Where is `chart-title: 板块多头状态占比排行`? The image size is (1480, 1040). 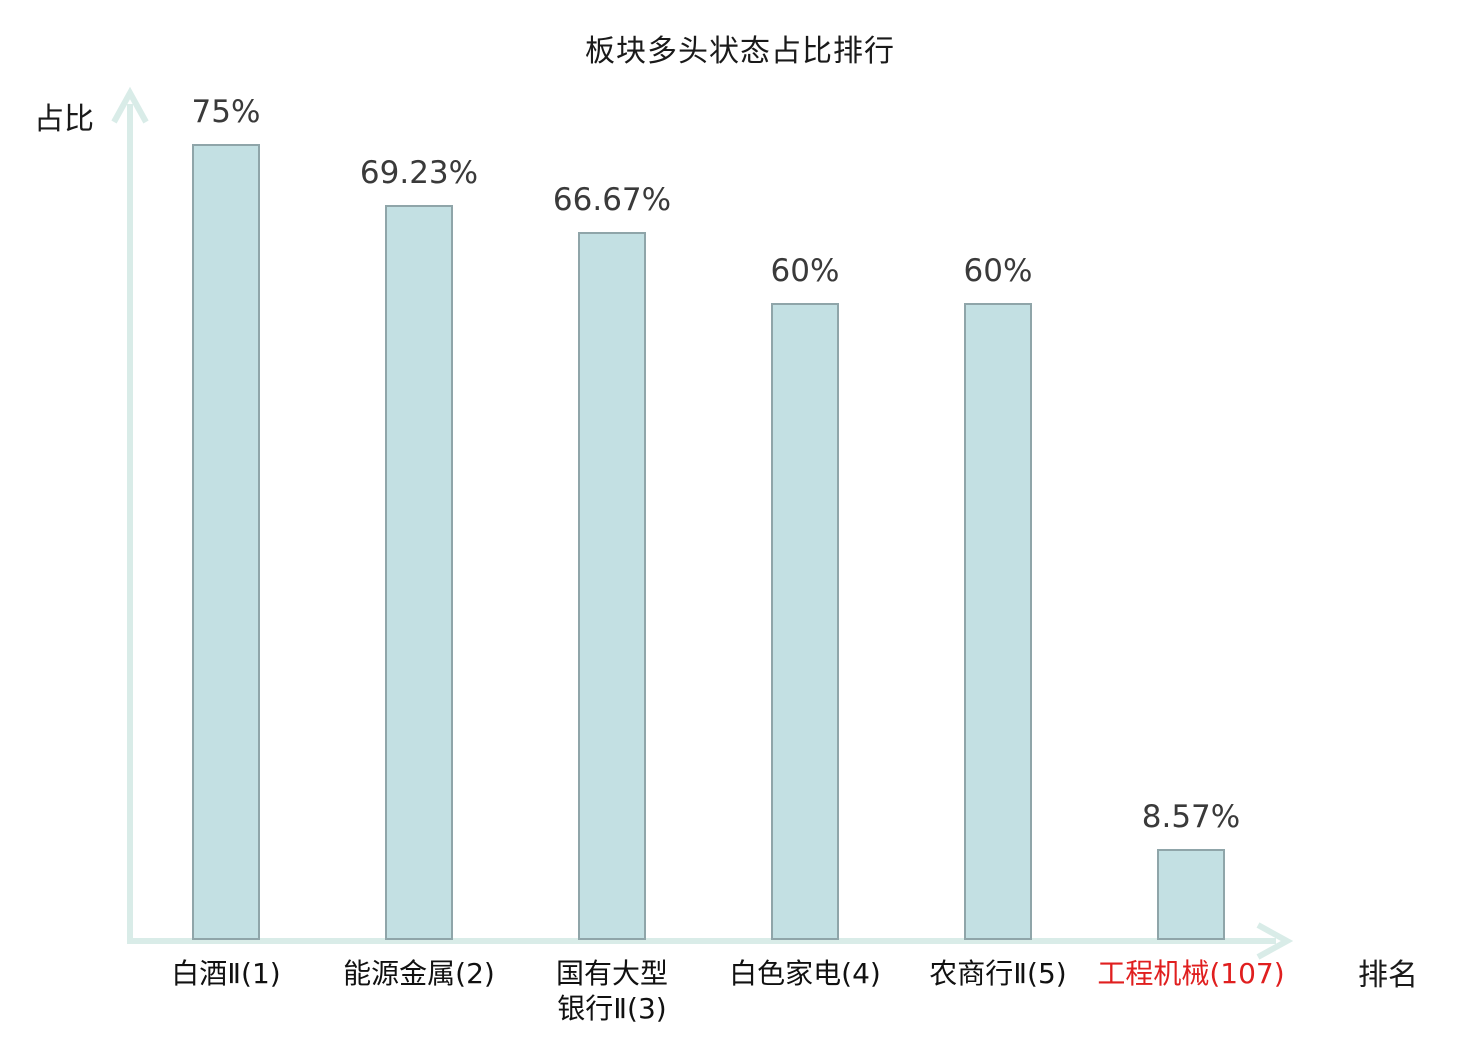 chart-title: 板块多头状态占比排行 is located at coordinates (740, 51).